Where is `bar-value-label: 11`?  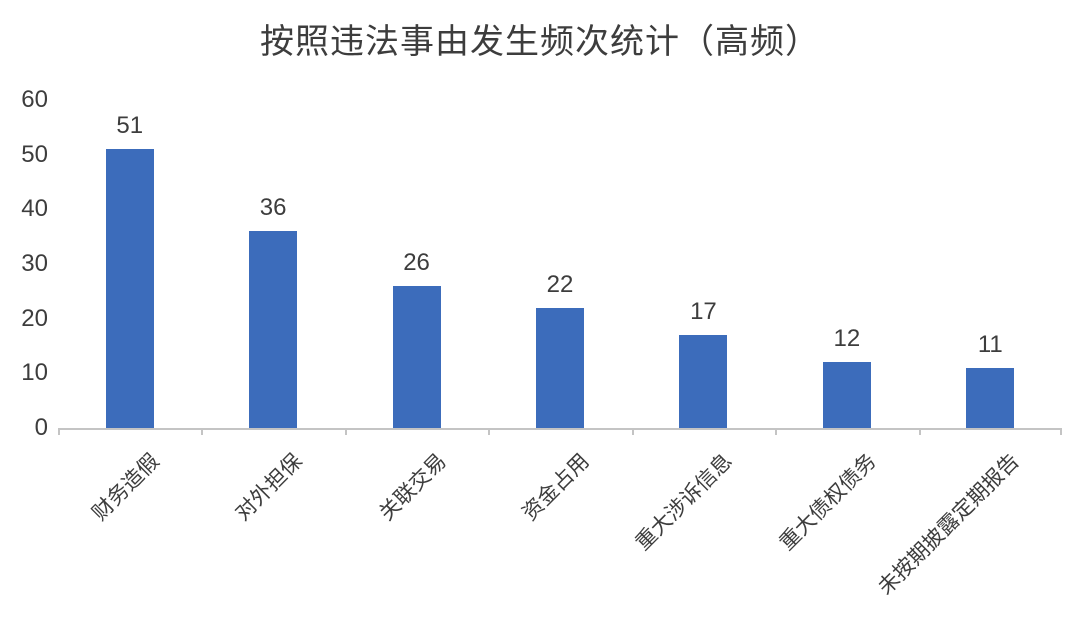 bar-value-label: 11 is located at coordinates (990, 344).